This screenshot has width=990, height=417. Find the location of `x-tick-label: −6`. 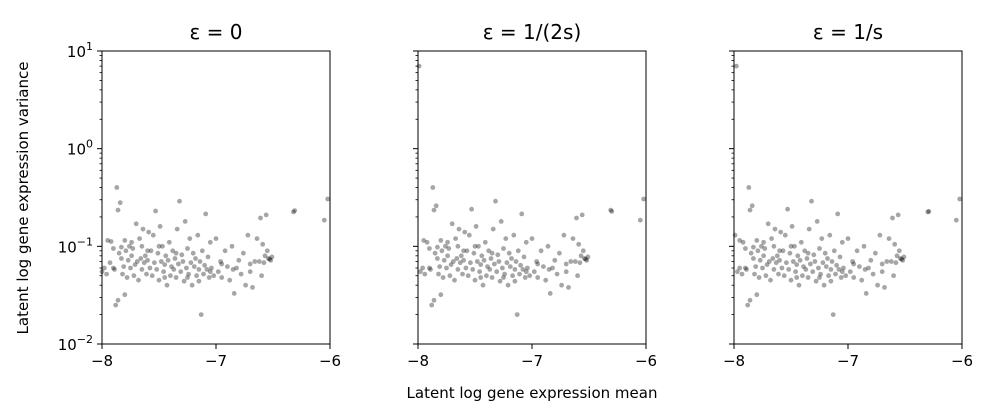

x-tick-label: −6 is located at coordinates (330, 361).